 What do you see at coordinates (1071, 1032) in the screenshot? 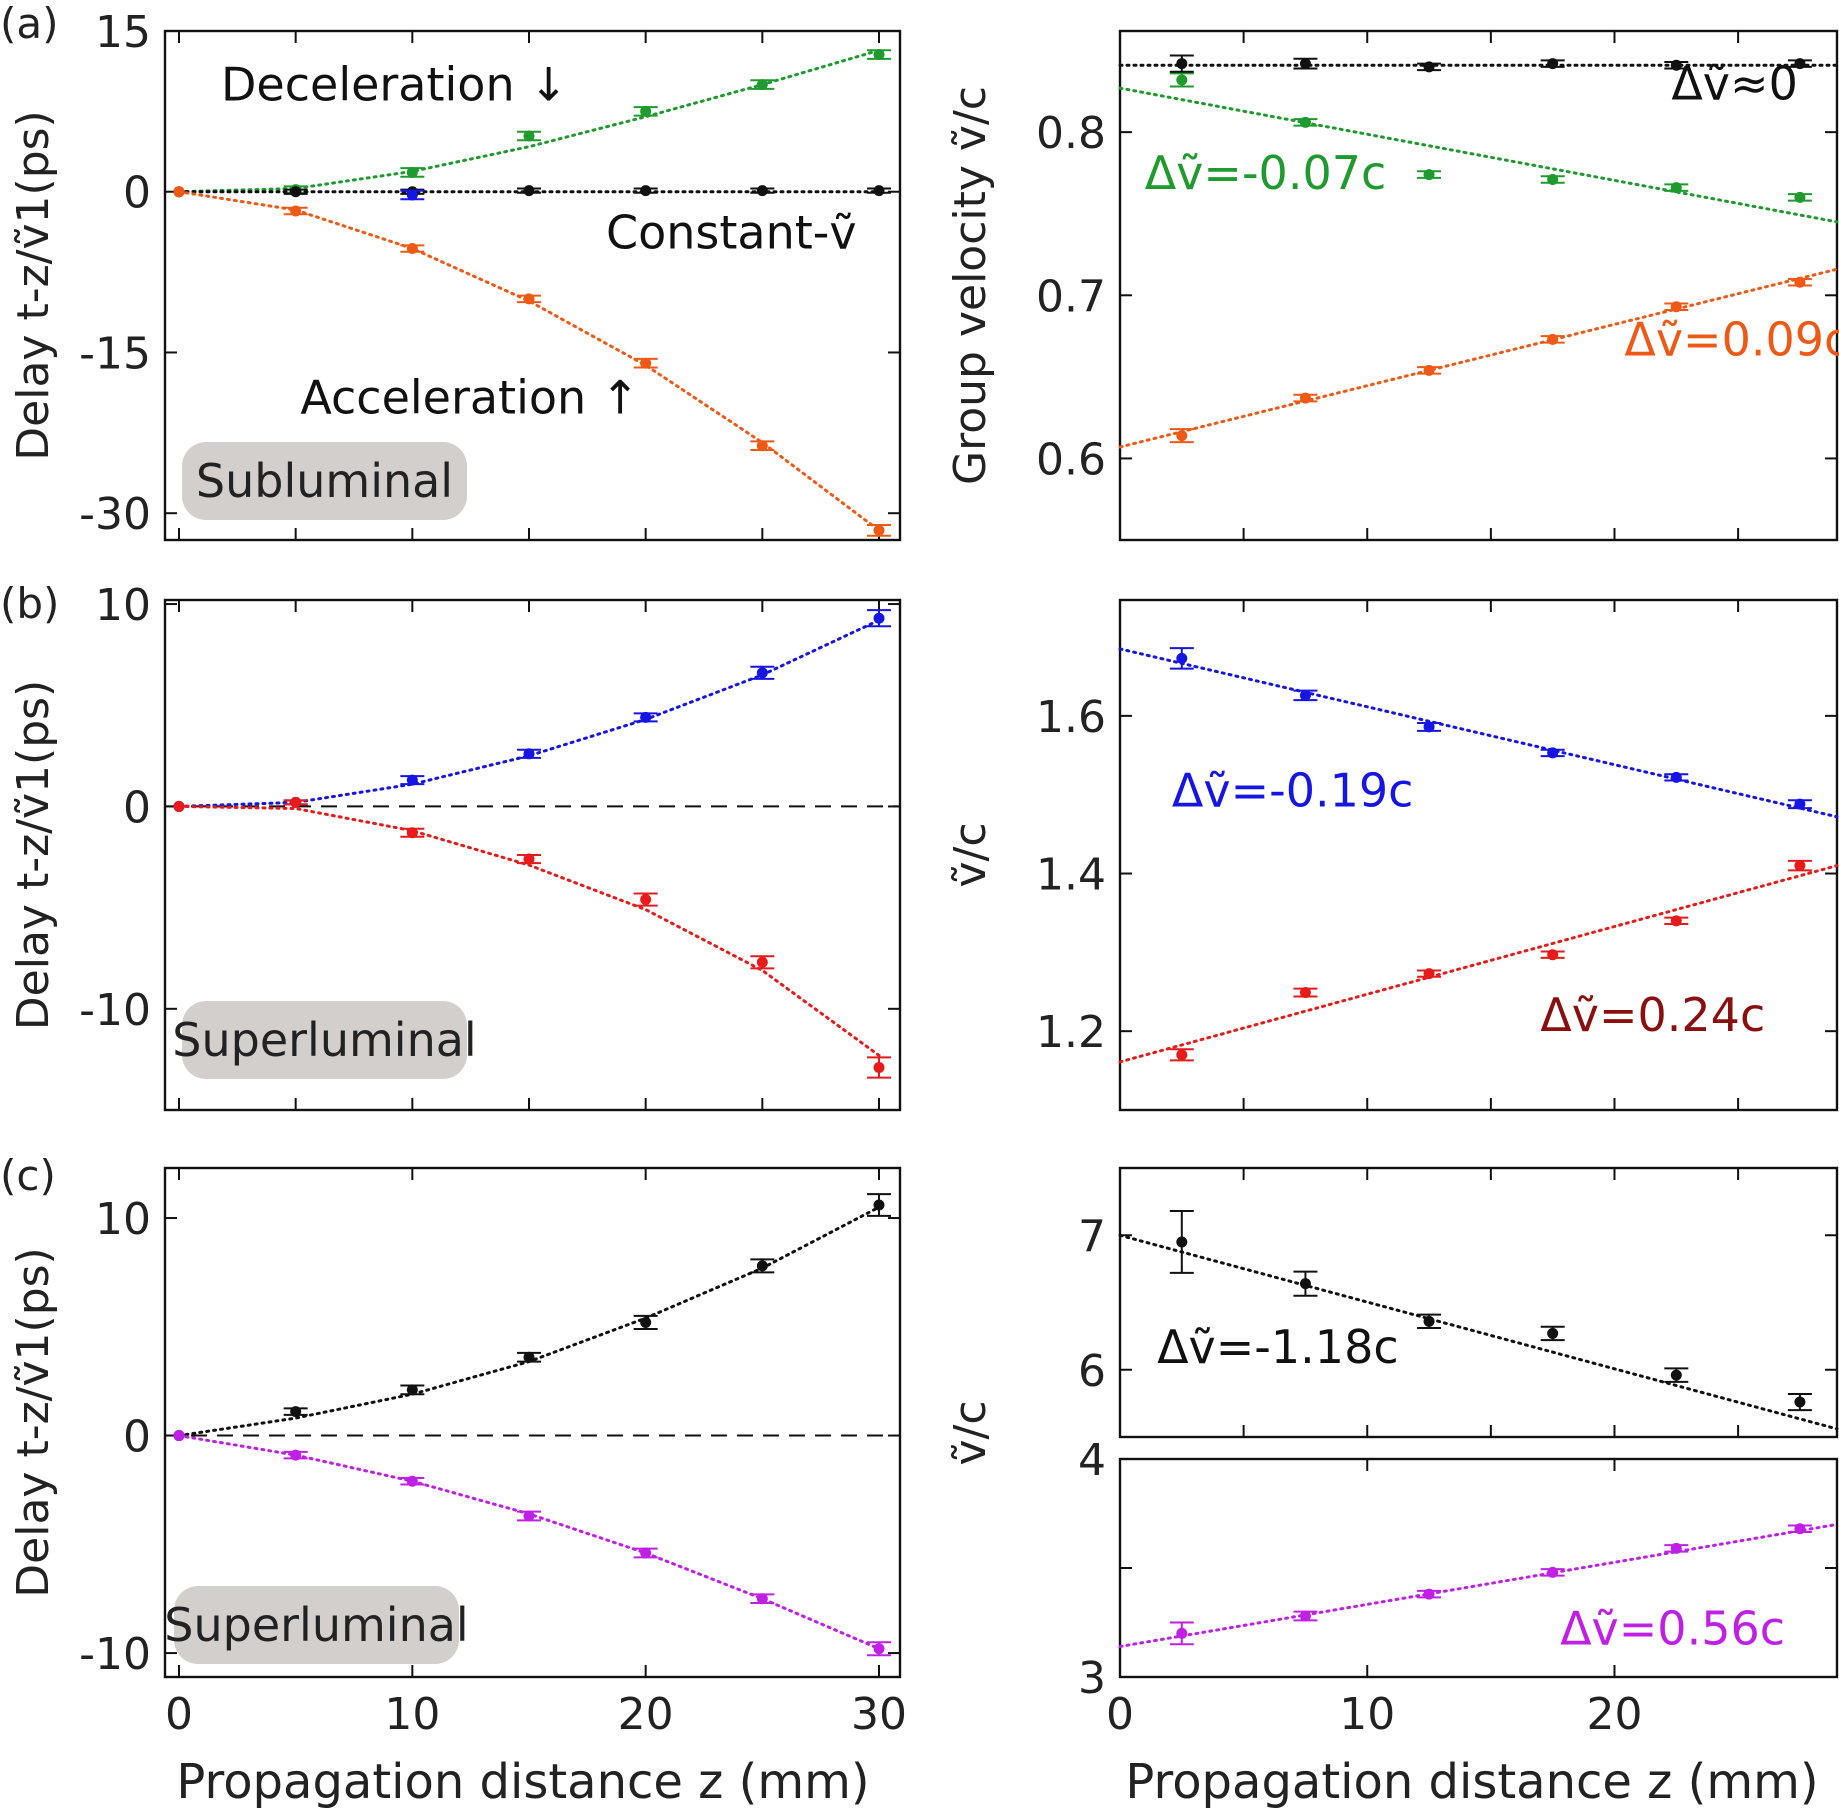
I see `y-tick-label: 1.2` at bounding box center [1071, 1032].